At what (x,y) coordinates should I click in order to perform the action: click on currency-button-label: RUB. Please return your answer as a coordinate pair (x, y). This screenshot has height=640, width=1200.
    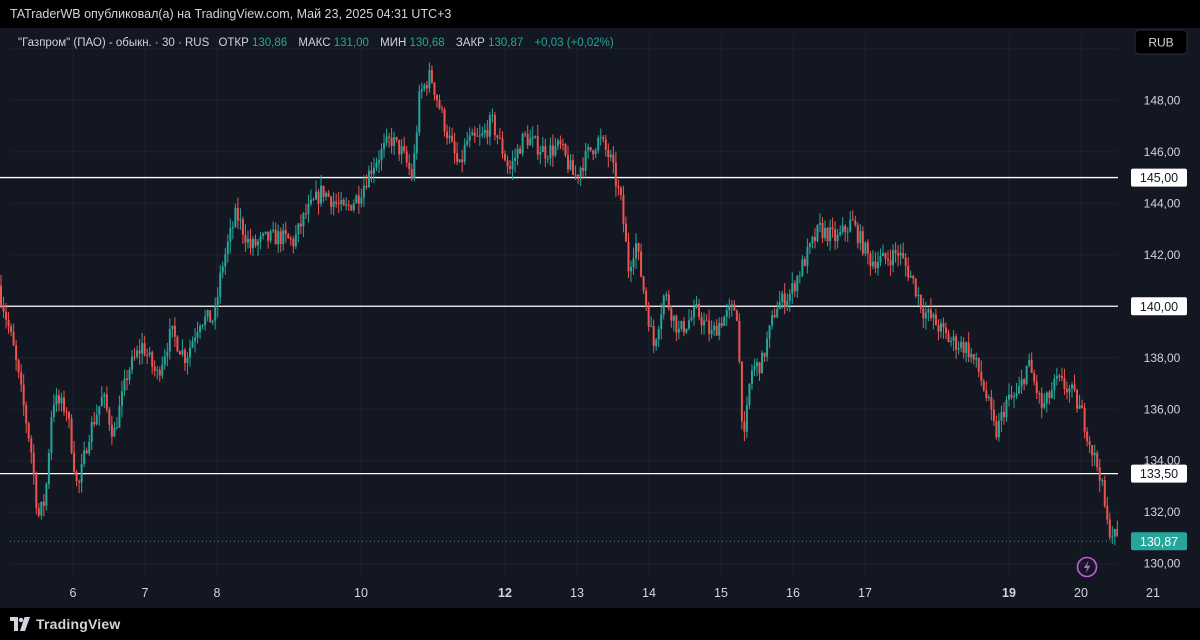
    Looking at the image, I should click on (1160, 43).